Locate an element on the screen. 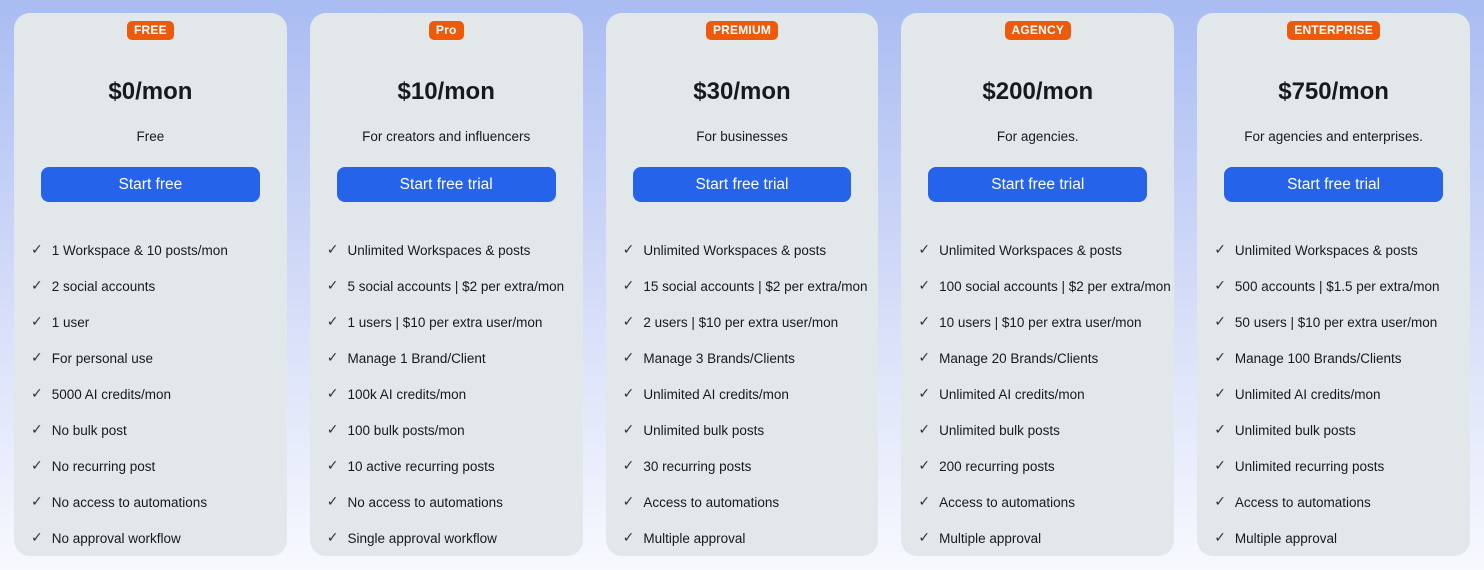 This screenshot has width=1484, height=570. feature-item: ✓ 15 social accounts | $2 per extra/mon is located at coordinates (745, 286).